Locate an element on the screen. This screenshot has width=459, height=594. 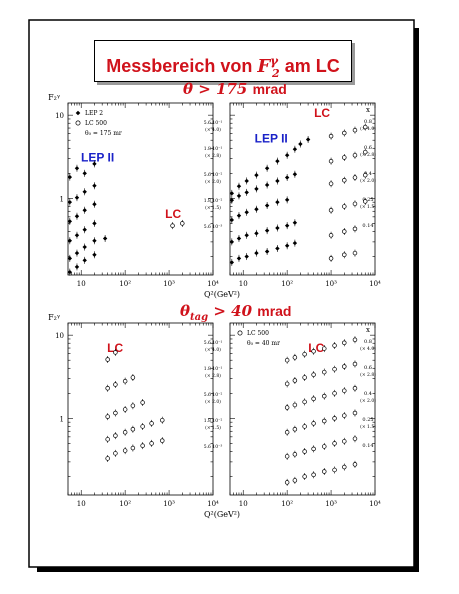
title-symbol: Fγ2 is located at coordinates (268, 67).